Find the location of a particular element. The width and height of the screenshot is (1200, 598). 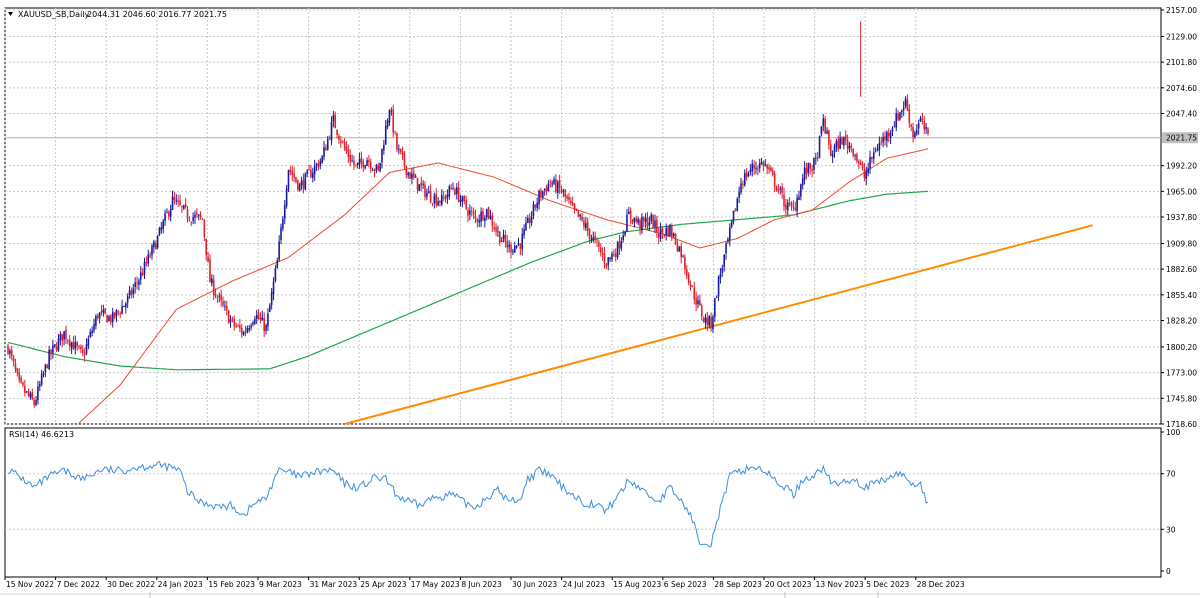

rsi-line is located at coordinates (468, 504).